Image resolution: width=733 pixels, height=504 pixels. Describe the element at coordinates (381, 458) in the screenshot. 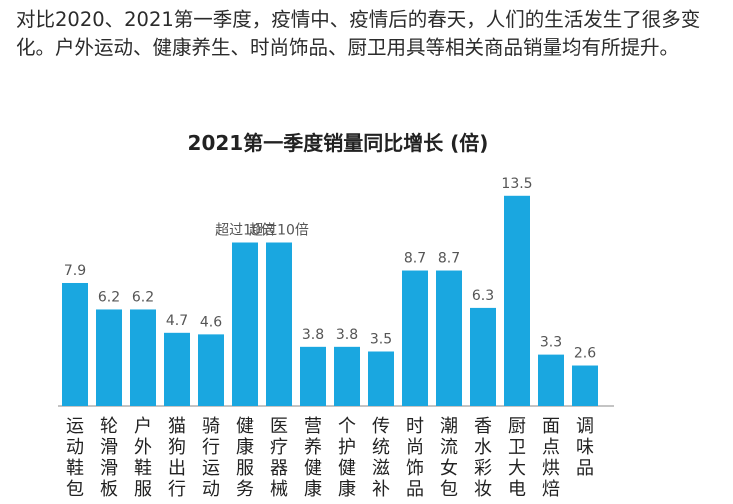

I see `category-label-9: 传统滋补` at that location.